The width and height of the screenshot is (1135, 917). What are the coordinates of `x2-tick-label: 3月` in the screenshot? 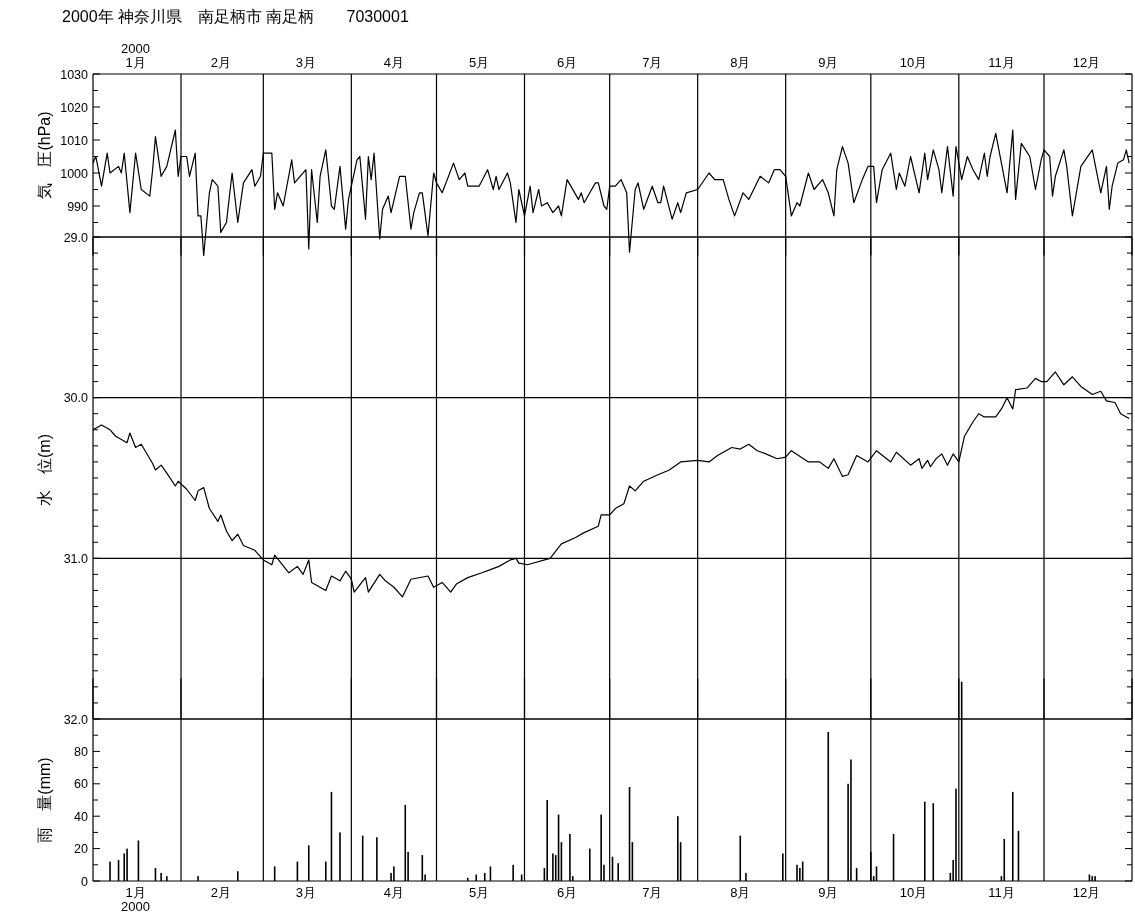 It's located at (306, 62).